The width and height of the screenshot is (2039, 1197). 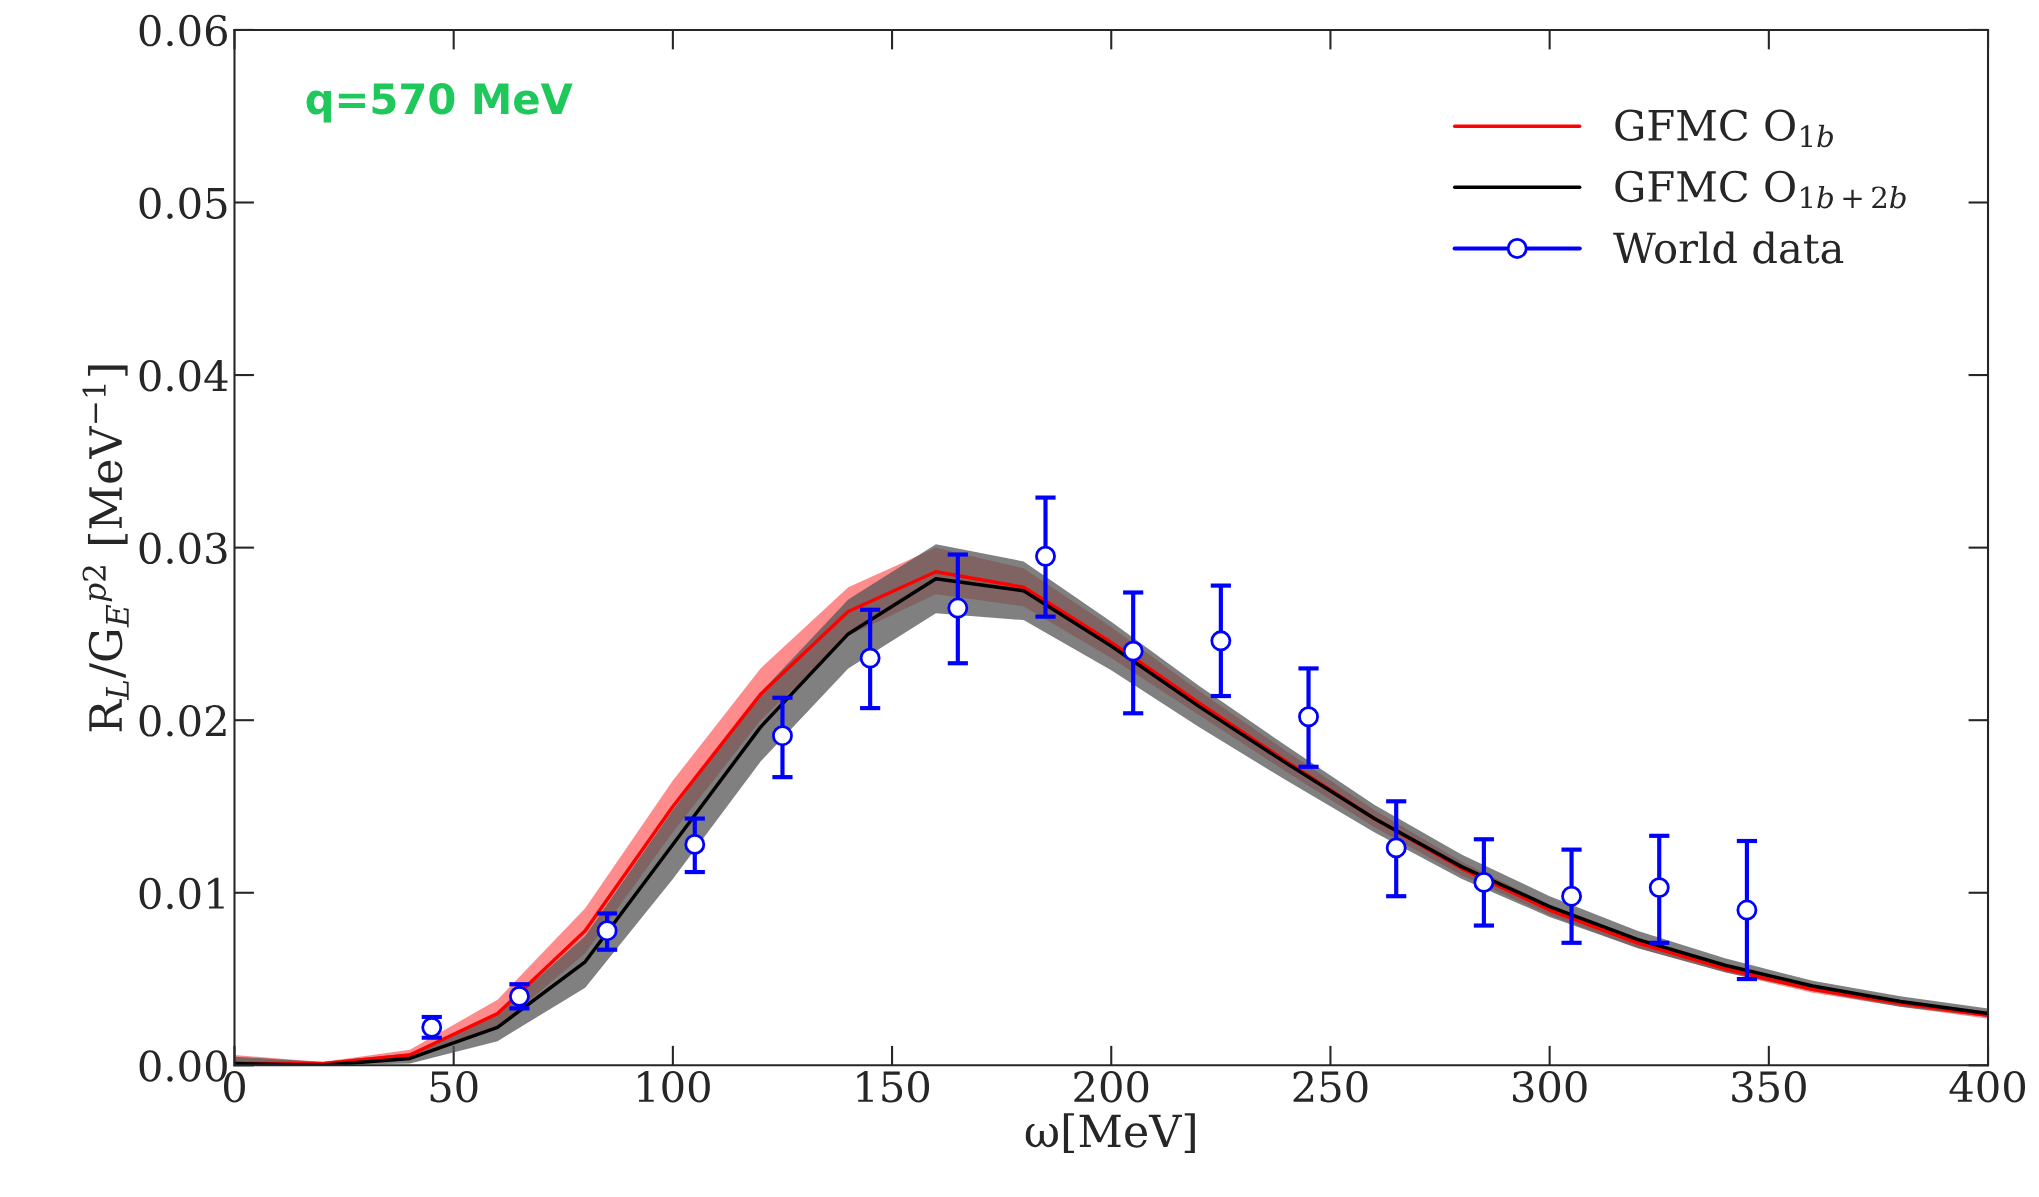 I want to click on y-tick-label: 0.05, so click(x=183, y=203).